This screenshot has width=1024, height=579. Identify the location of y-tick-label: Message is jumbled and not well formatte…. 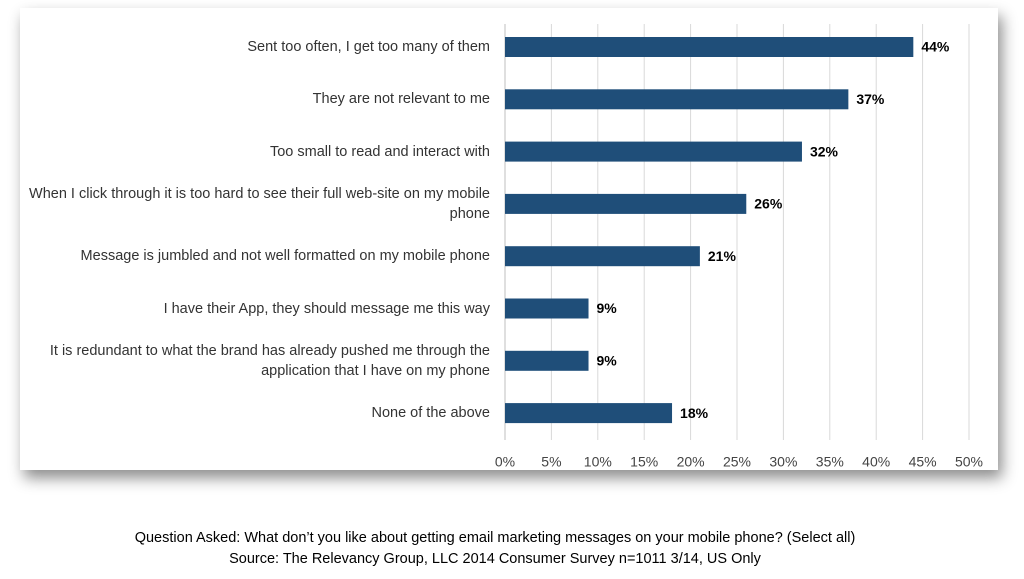
(285, 256).